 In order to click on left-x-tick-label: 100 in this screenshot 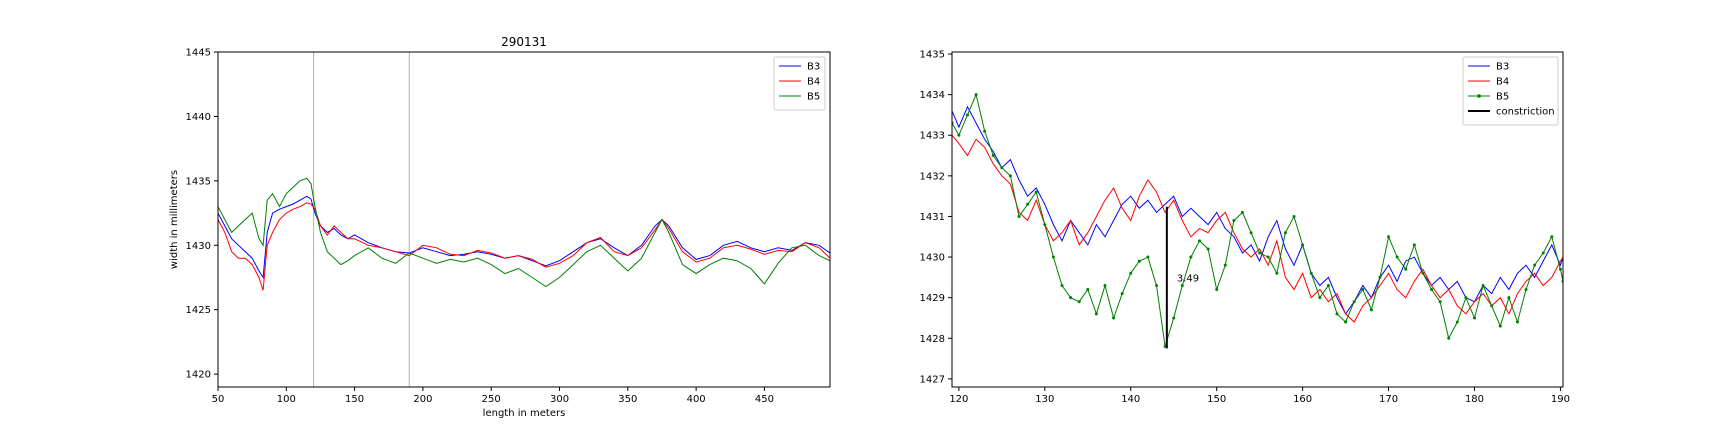, I will do `click(286, 399)`.